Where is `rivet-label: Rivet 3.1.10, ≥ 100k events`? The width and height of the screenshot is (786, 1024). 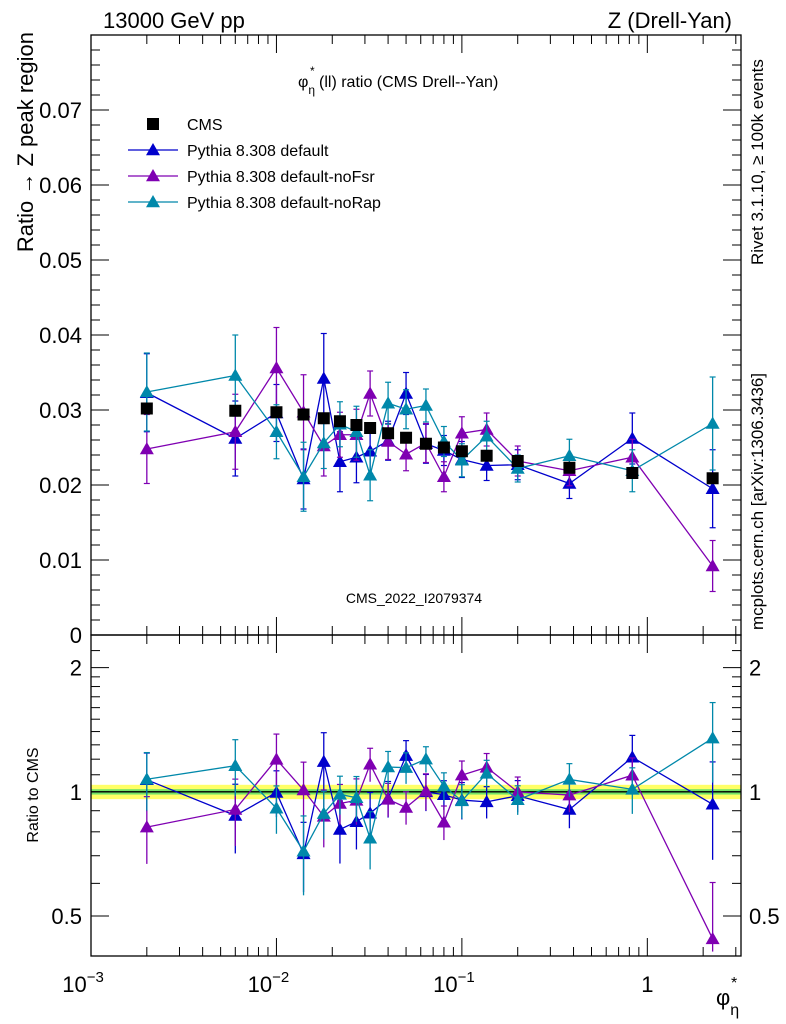 rivet-label: Rivet 3.1.10, ≥ 100k events is located at coordinates (757, 162).